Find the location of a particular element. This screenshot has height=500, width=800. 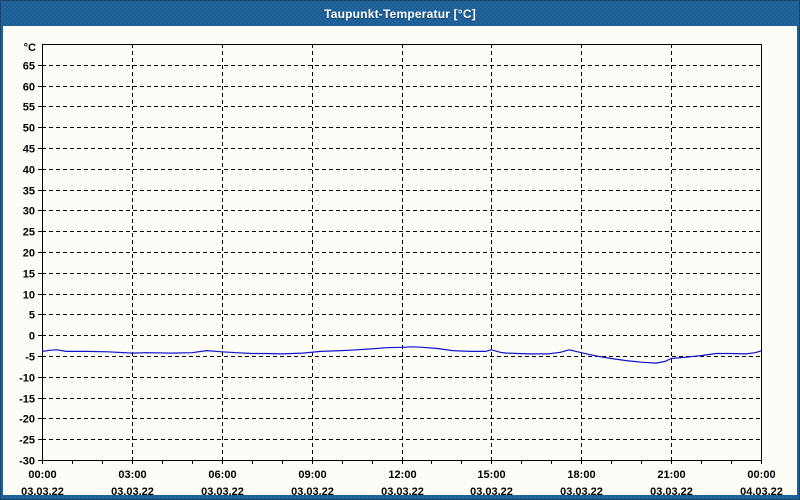

y-tick-label: 10 is located at coordinates (29, 296).